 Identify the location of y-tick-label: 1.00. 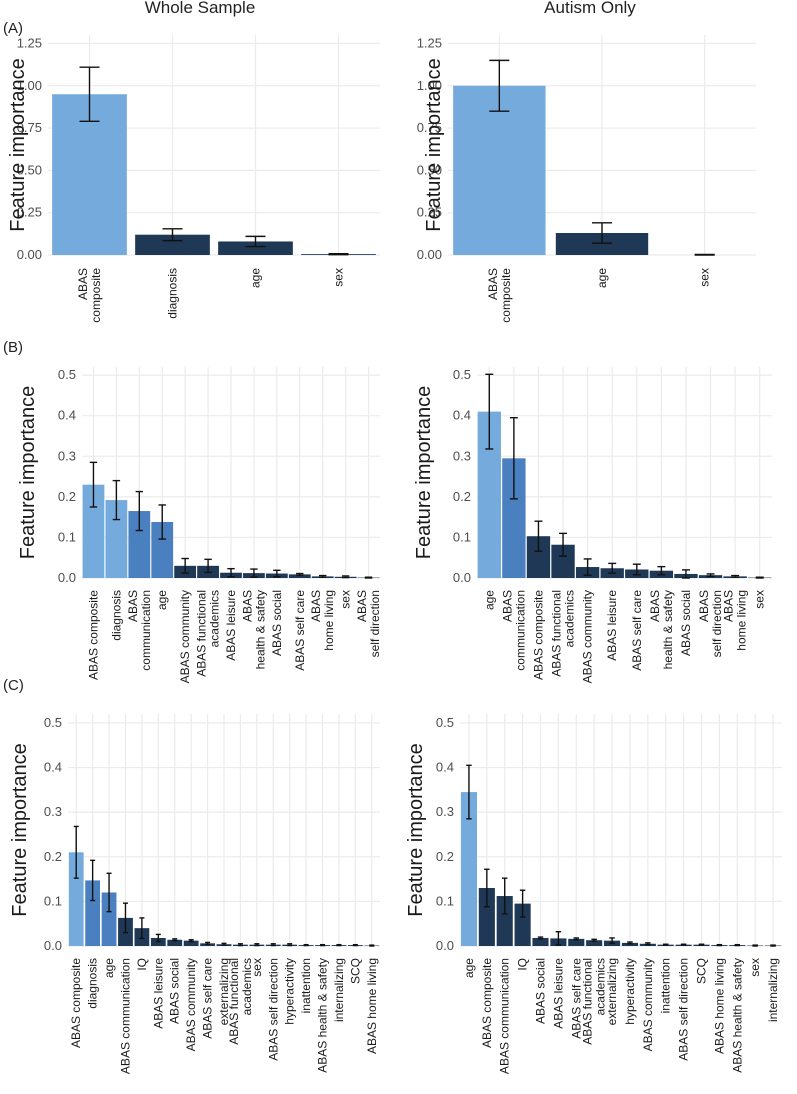
(429, 85).